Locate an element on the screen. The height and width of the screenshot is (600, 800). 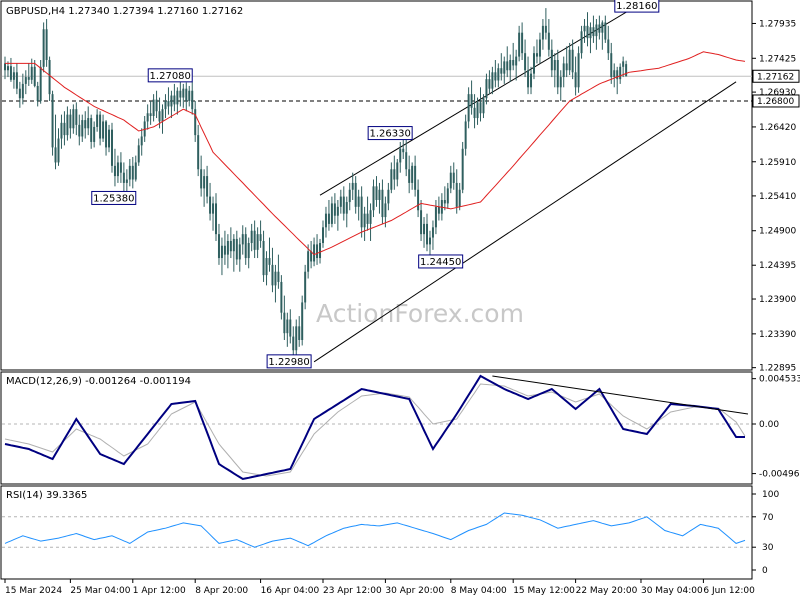
time-tick-label: 1 Apr 12:00 is located at coordinates (159, 591).